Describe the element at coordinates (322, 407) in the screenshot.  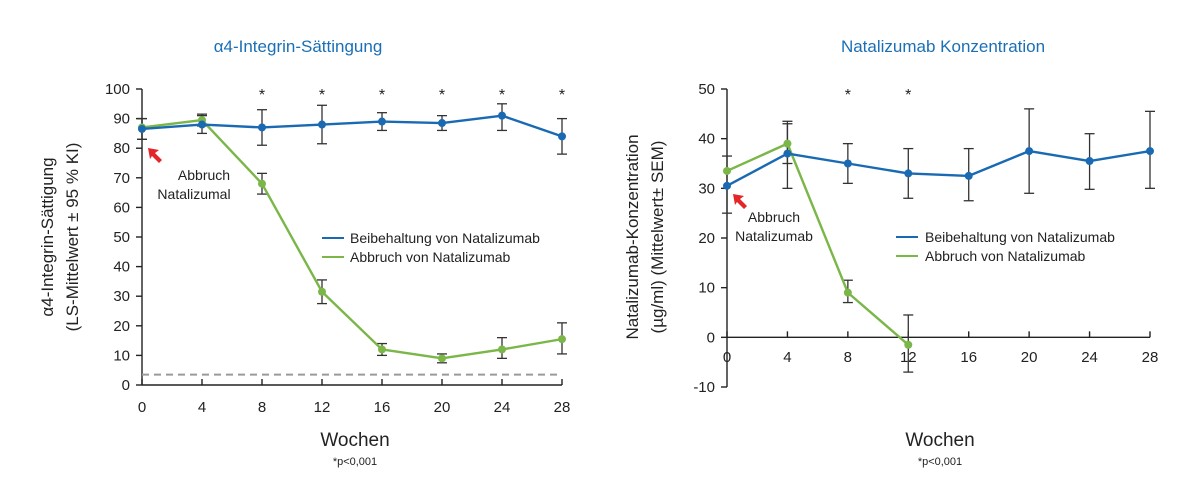
I see `x-tick-label: 12` at that location.